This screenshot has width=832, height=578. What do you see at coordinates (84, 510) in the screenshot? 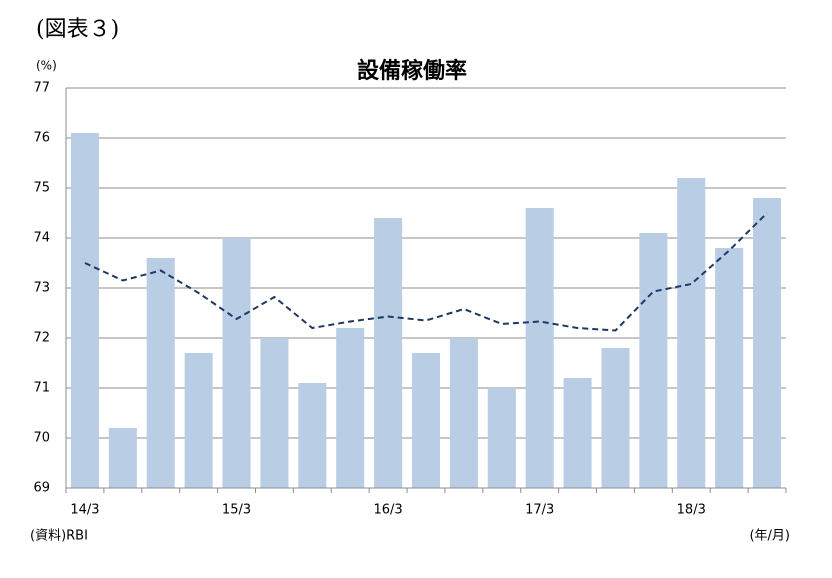
I see `x-tick-label: 14/3` at bounding box center [84, 510].